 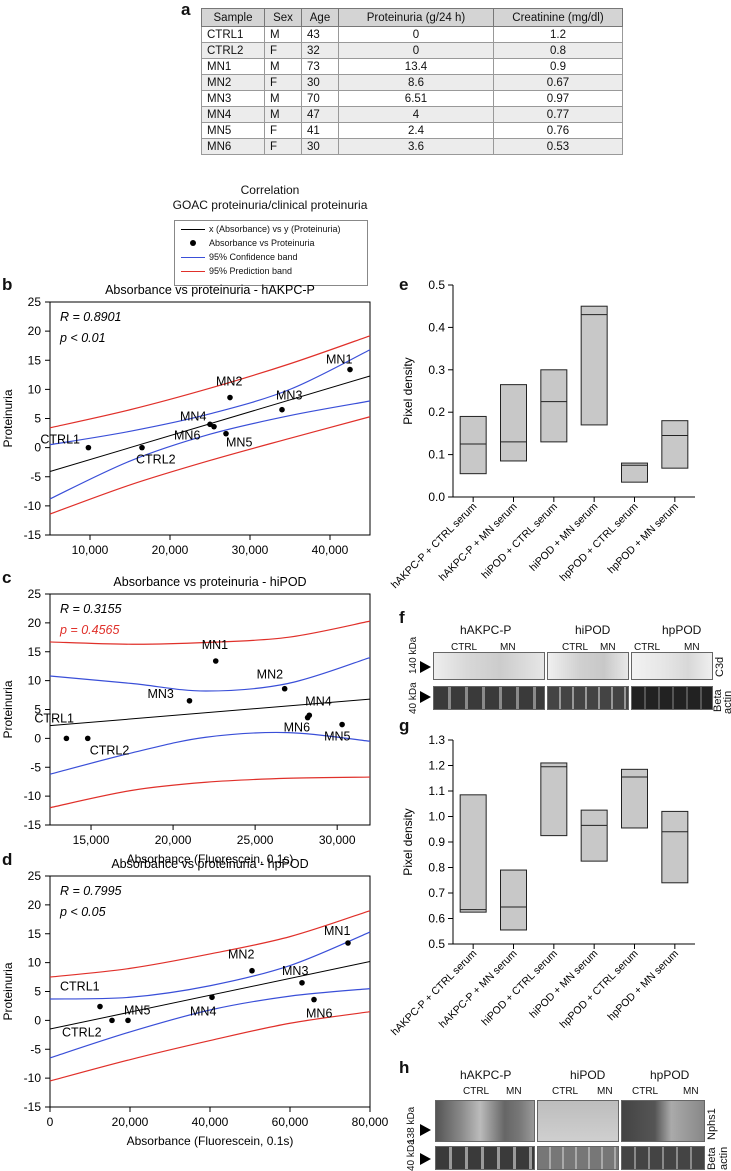 I want to click on y-tick-label: 0.0, so click(x=436, y=497).